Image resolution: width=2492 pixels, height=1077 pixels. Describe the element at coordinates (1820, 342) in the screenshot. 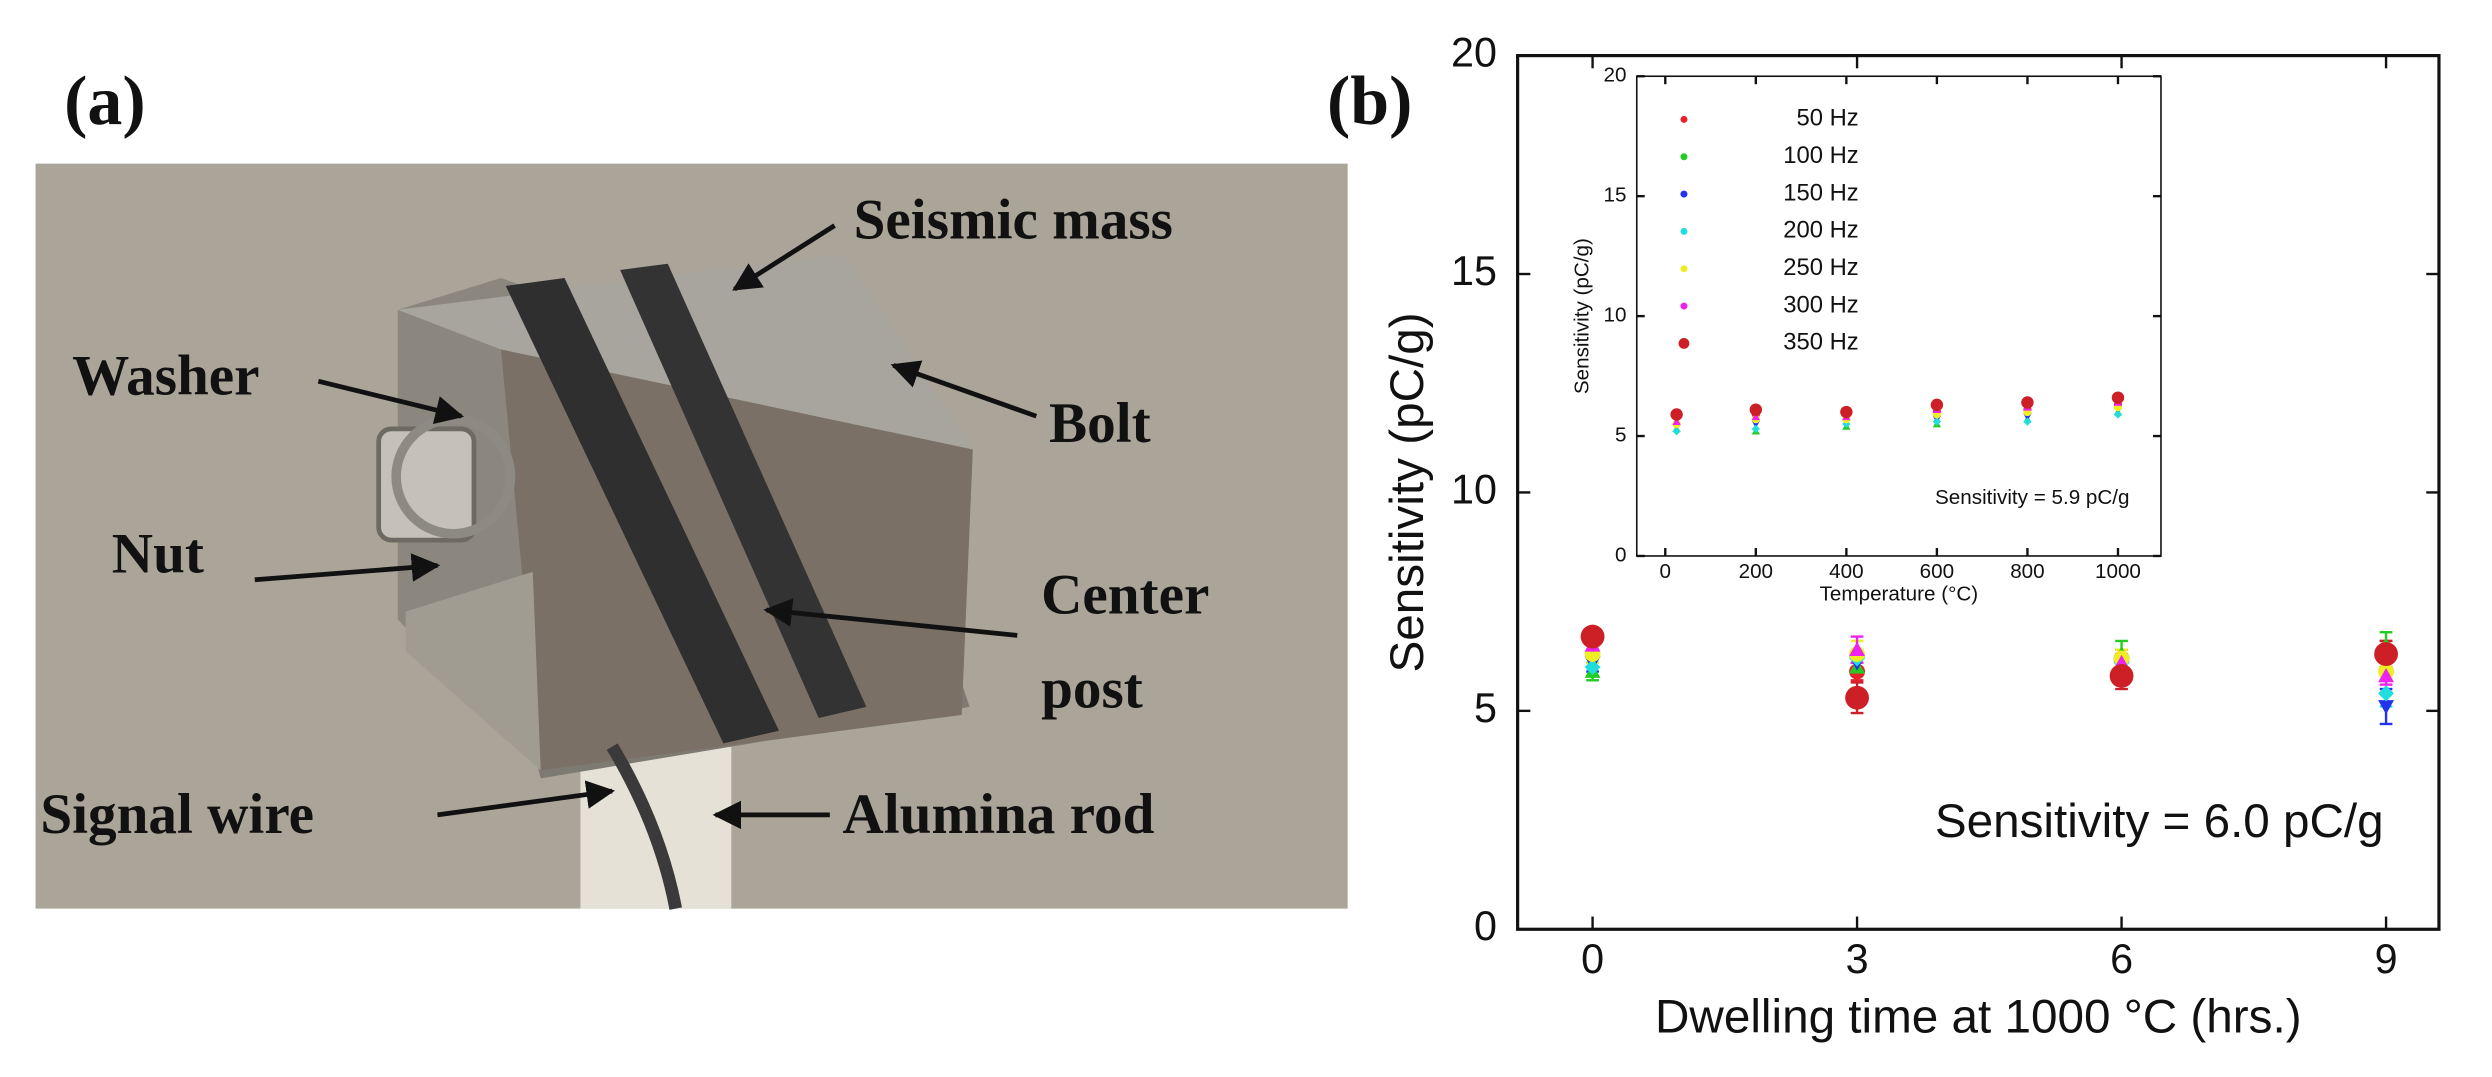

I see `legend-label: 350 Hz` at that location.